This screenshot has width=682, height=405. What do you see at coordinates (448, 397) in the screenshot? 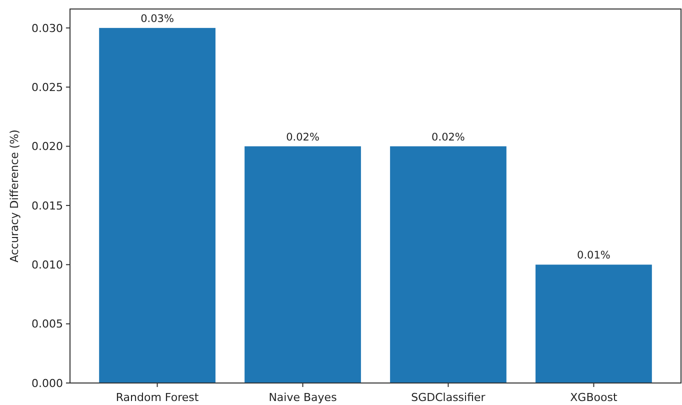
I see `x-tick-label: SGDClassifier` at bounding box center [448, 397].